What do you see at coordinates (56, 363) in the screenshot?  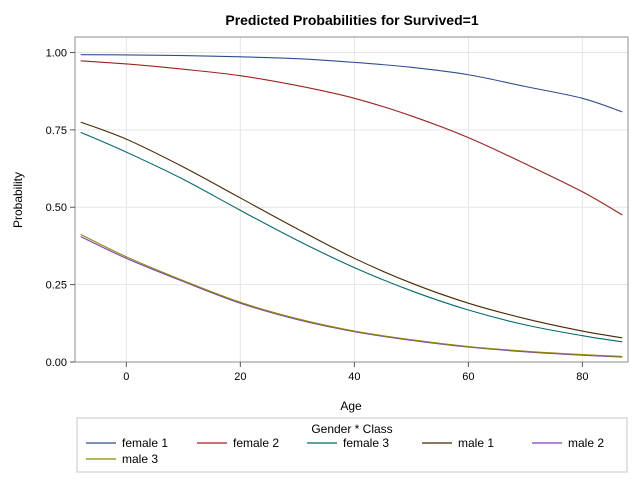 I see `y-tick-label-0: 0.00` at bounding box center [56, 363].